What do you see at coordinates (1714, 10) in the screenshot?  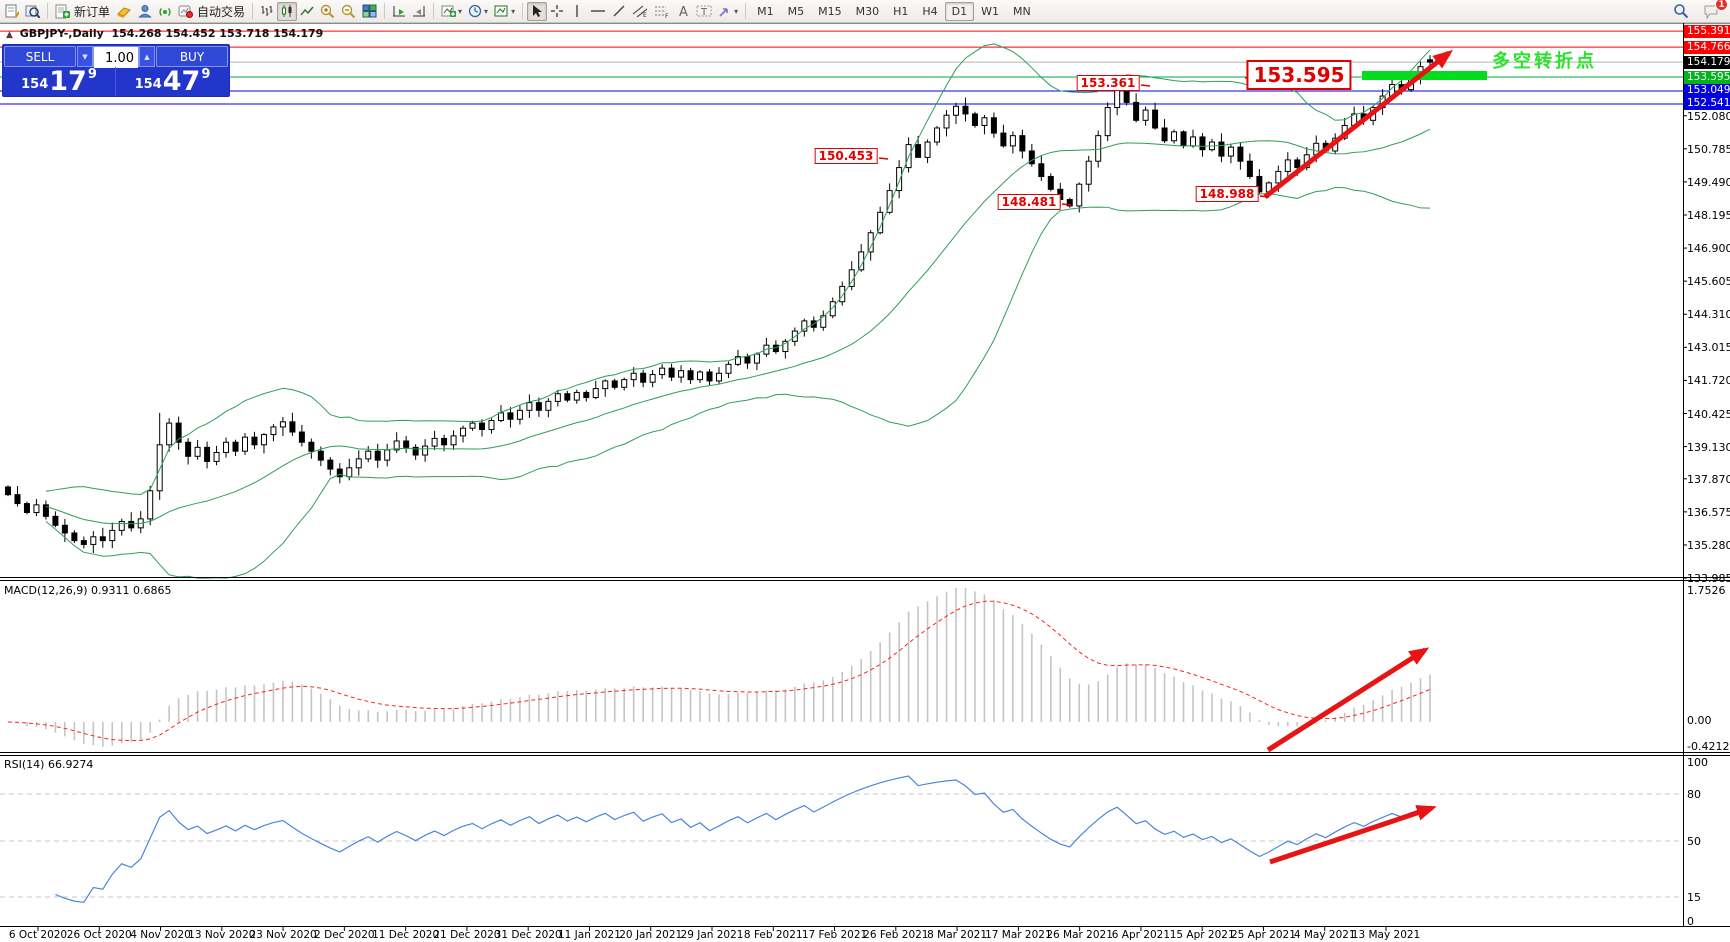 I see `notifications-icon: 1` at bounding box center [1714, 10].